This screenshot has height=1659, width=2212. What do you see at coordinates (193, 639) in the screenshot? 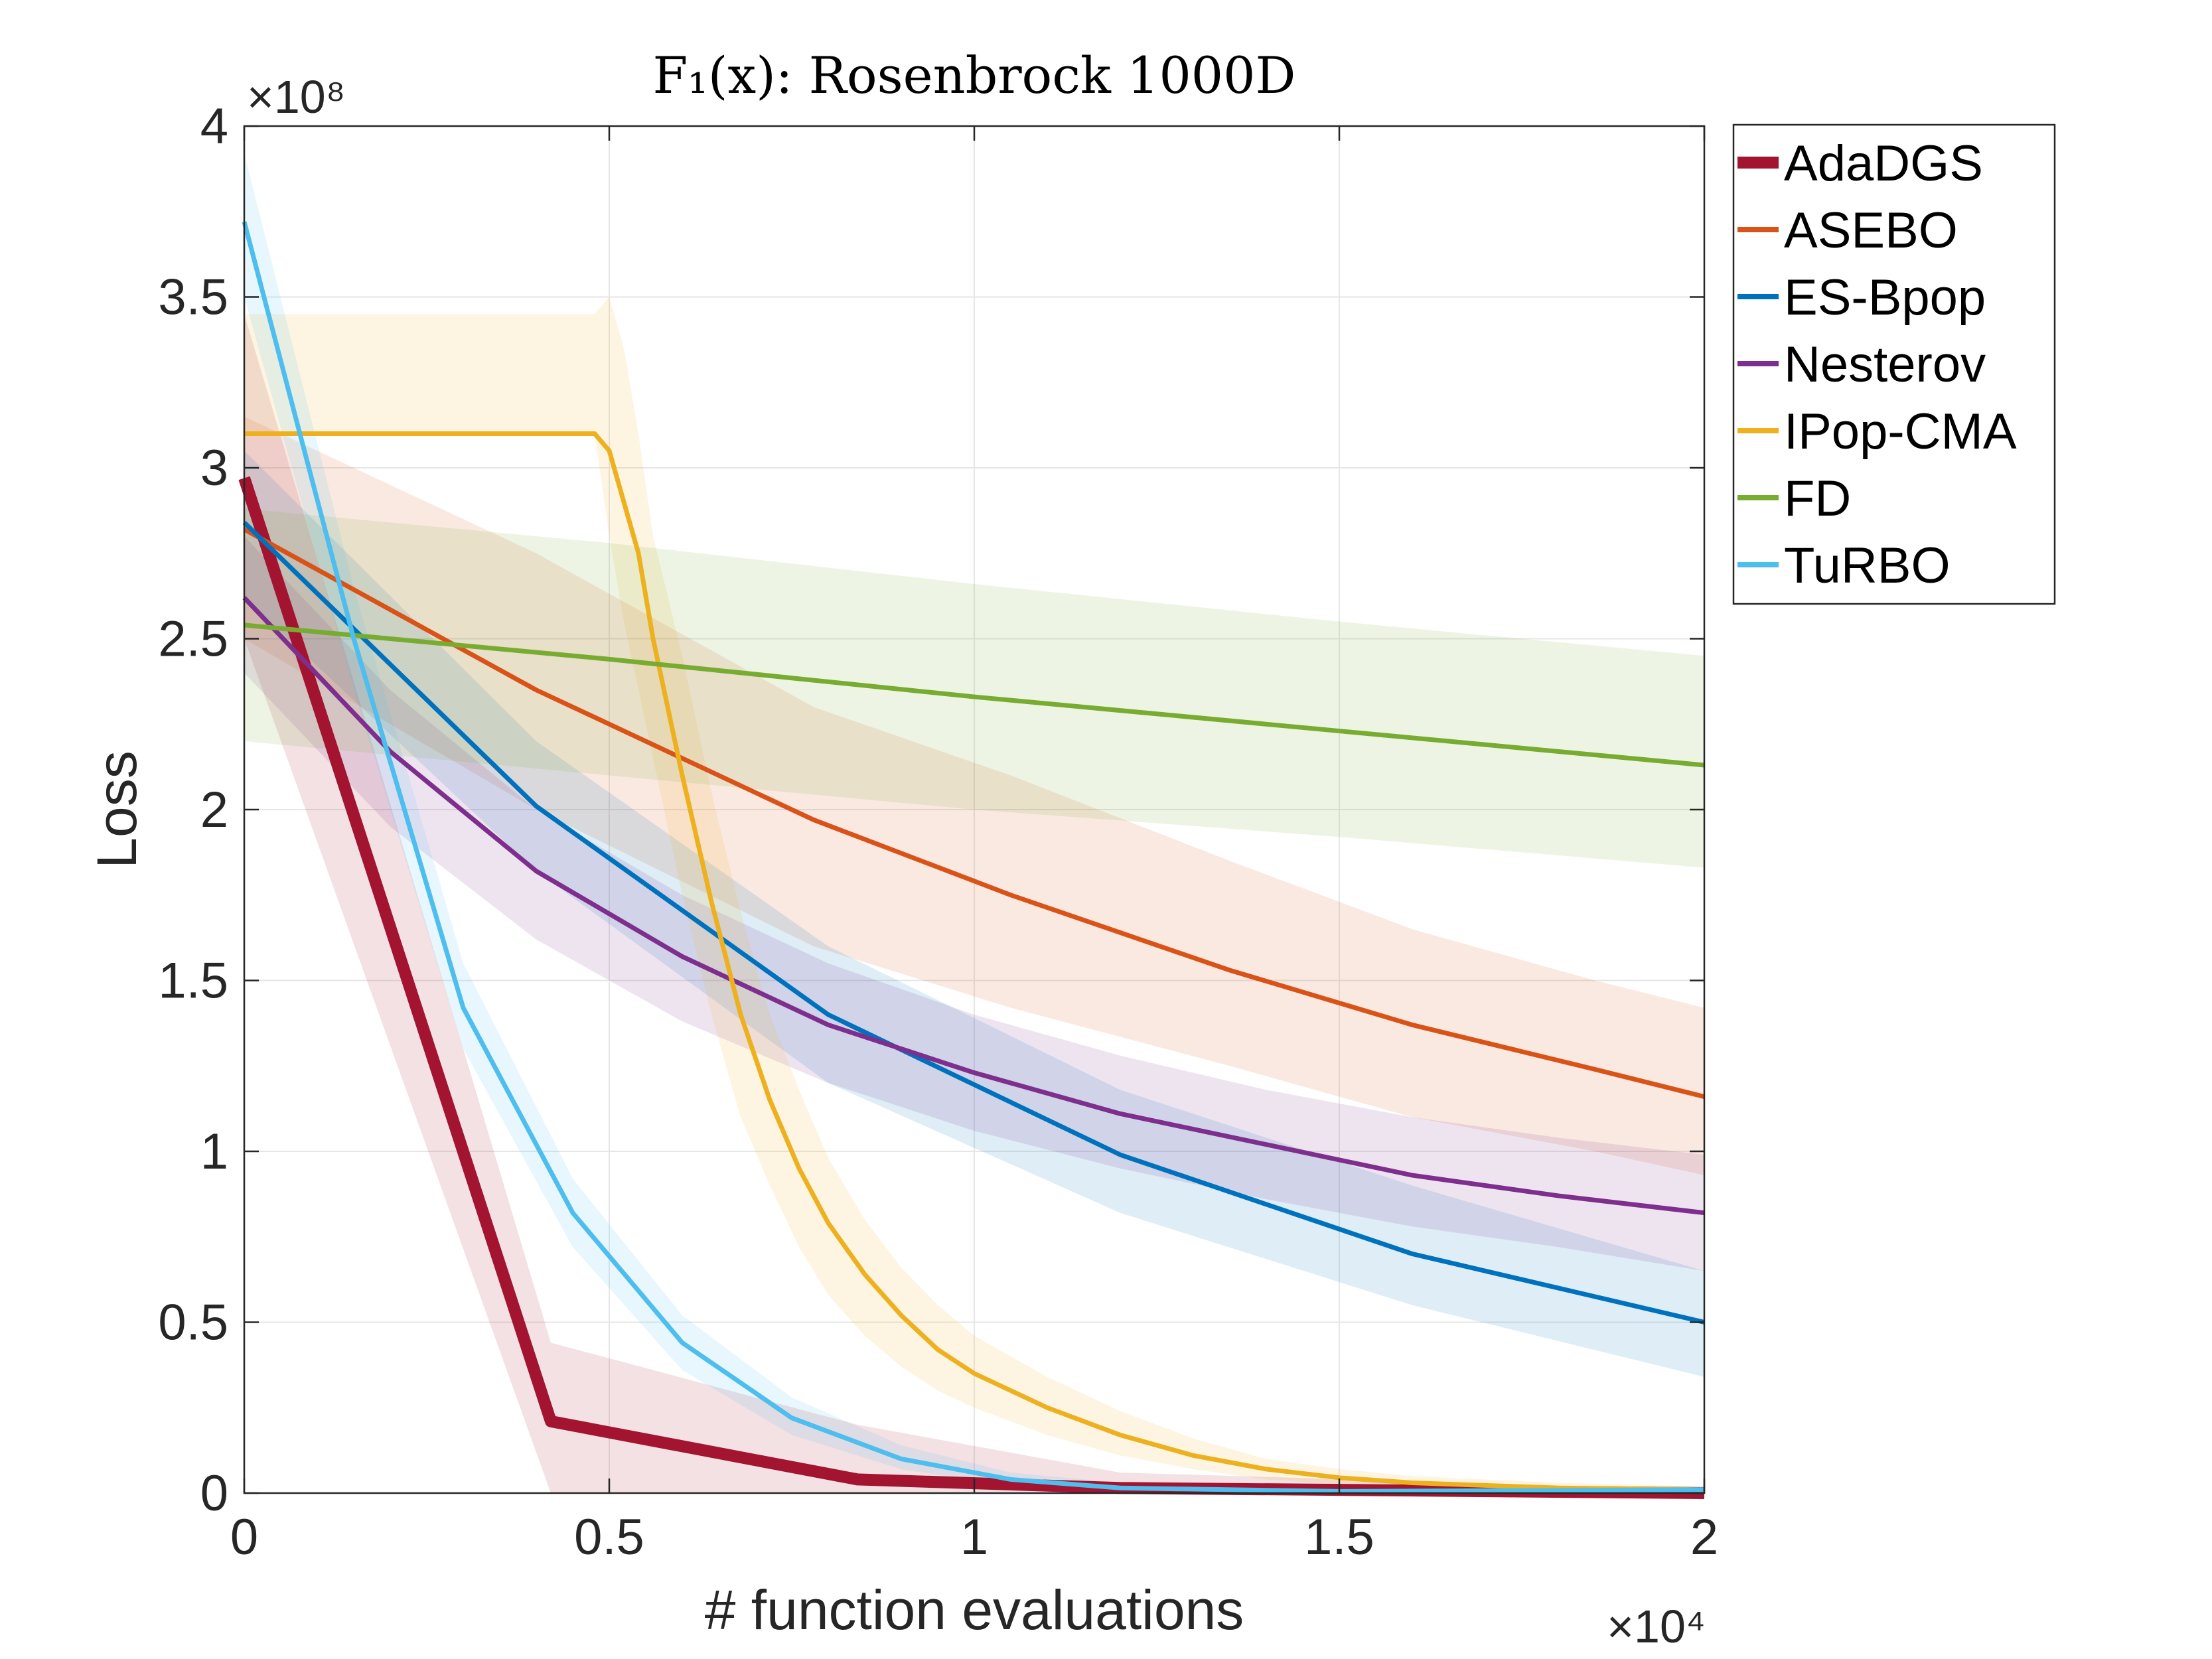
I see `y-tick-label: 2.5` at bounding box center [193, 639].